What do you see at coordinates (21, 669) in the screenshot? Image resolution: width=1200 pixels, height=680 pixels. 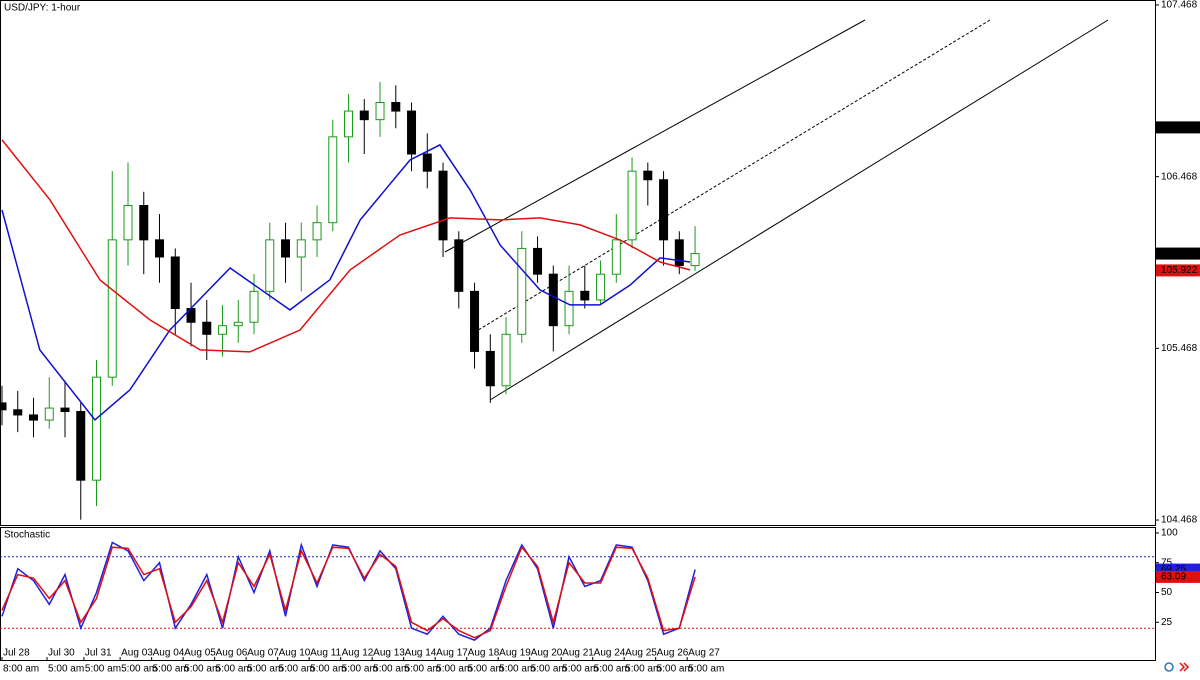 I see `x-time-label: 8:00 am` at bounding box center [21, 669].